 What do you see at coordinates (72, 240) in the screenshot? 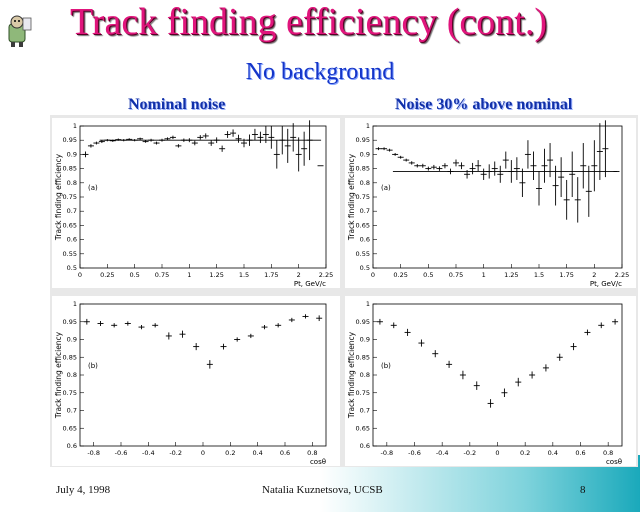
I see `y-tick-label: 0.6` at bounding box center [72, 240].